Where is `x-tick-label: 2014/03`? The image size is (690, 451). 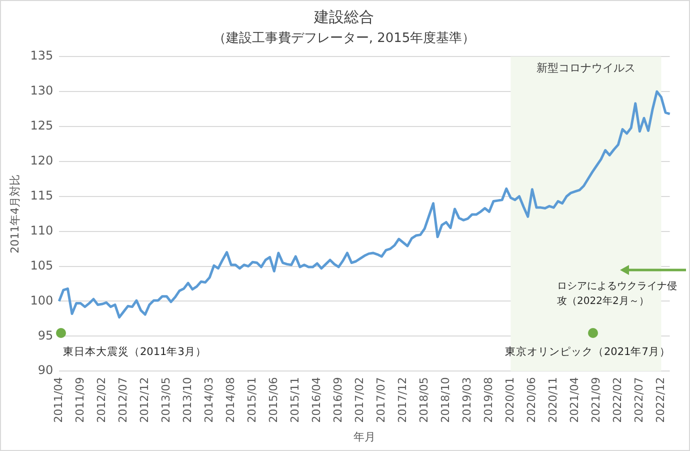
x-tick-label: 2014/03 is located at coordinates (209, 400).